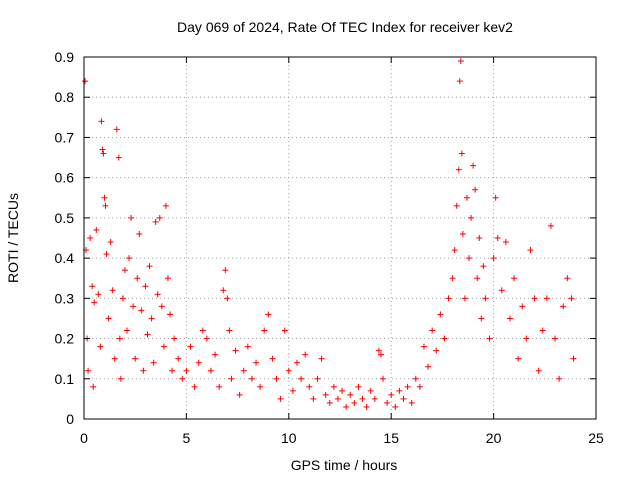  What do you see at coordinates (65, 379) in the screenshot?
I see `y-tick-label: 0.1` at bounding box center [65, 379].